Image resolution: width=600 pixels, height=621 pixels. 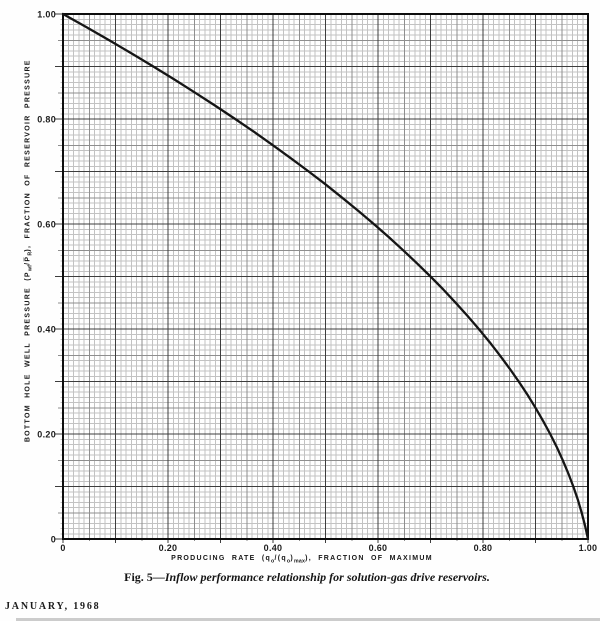 What do you see at coordinates (588, 548) in the screenshot?
I see `x-tick-label: 1.00` at bounding box center [588, 548].